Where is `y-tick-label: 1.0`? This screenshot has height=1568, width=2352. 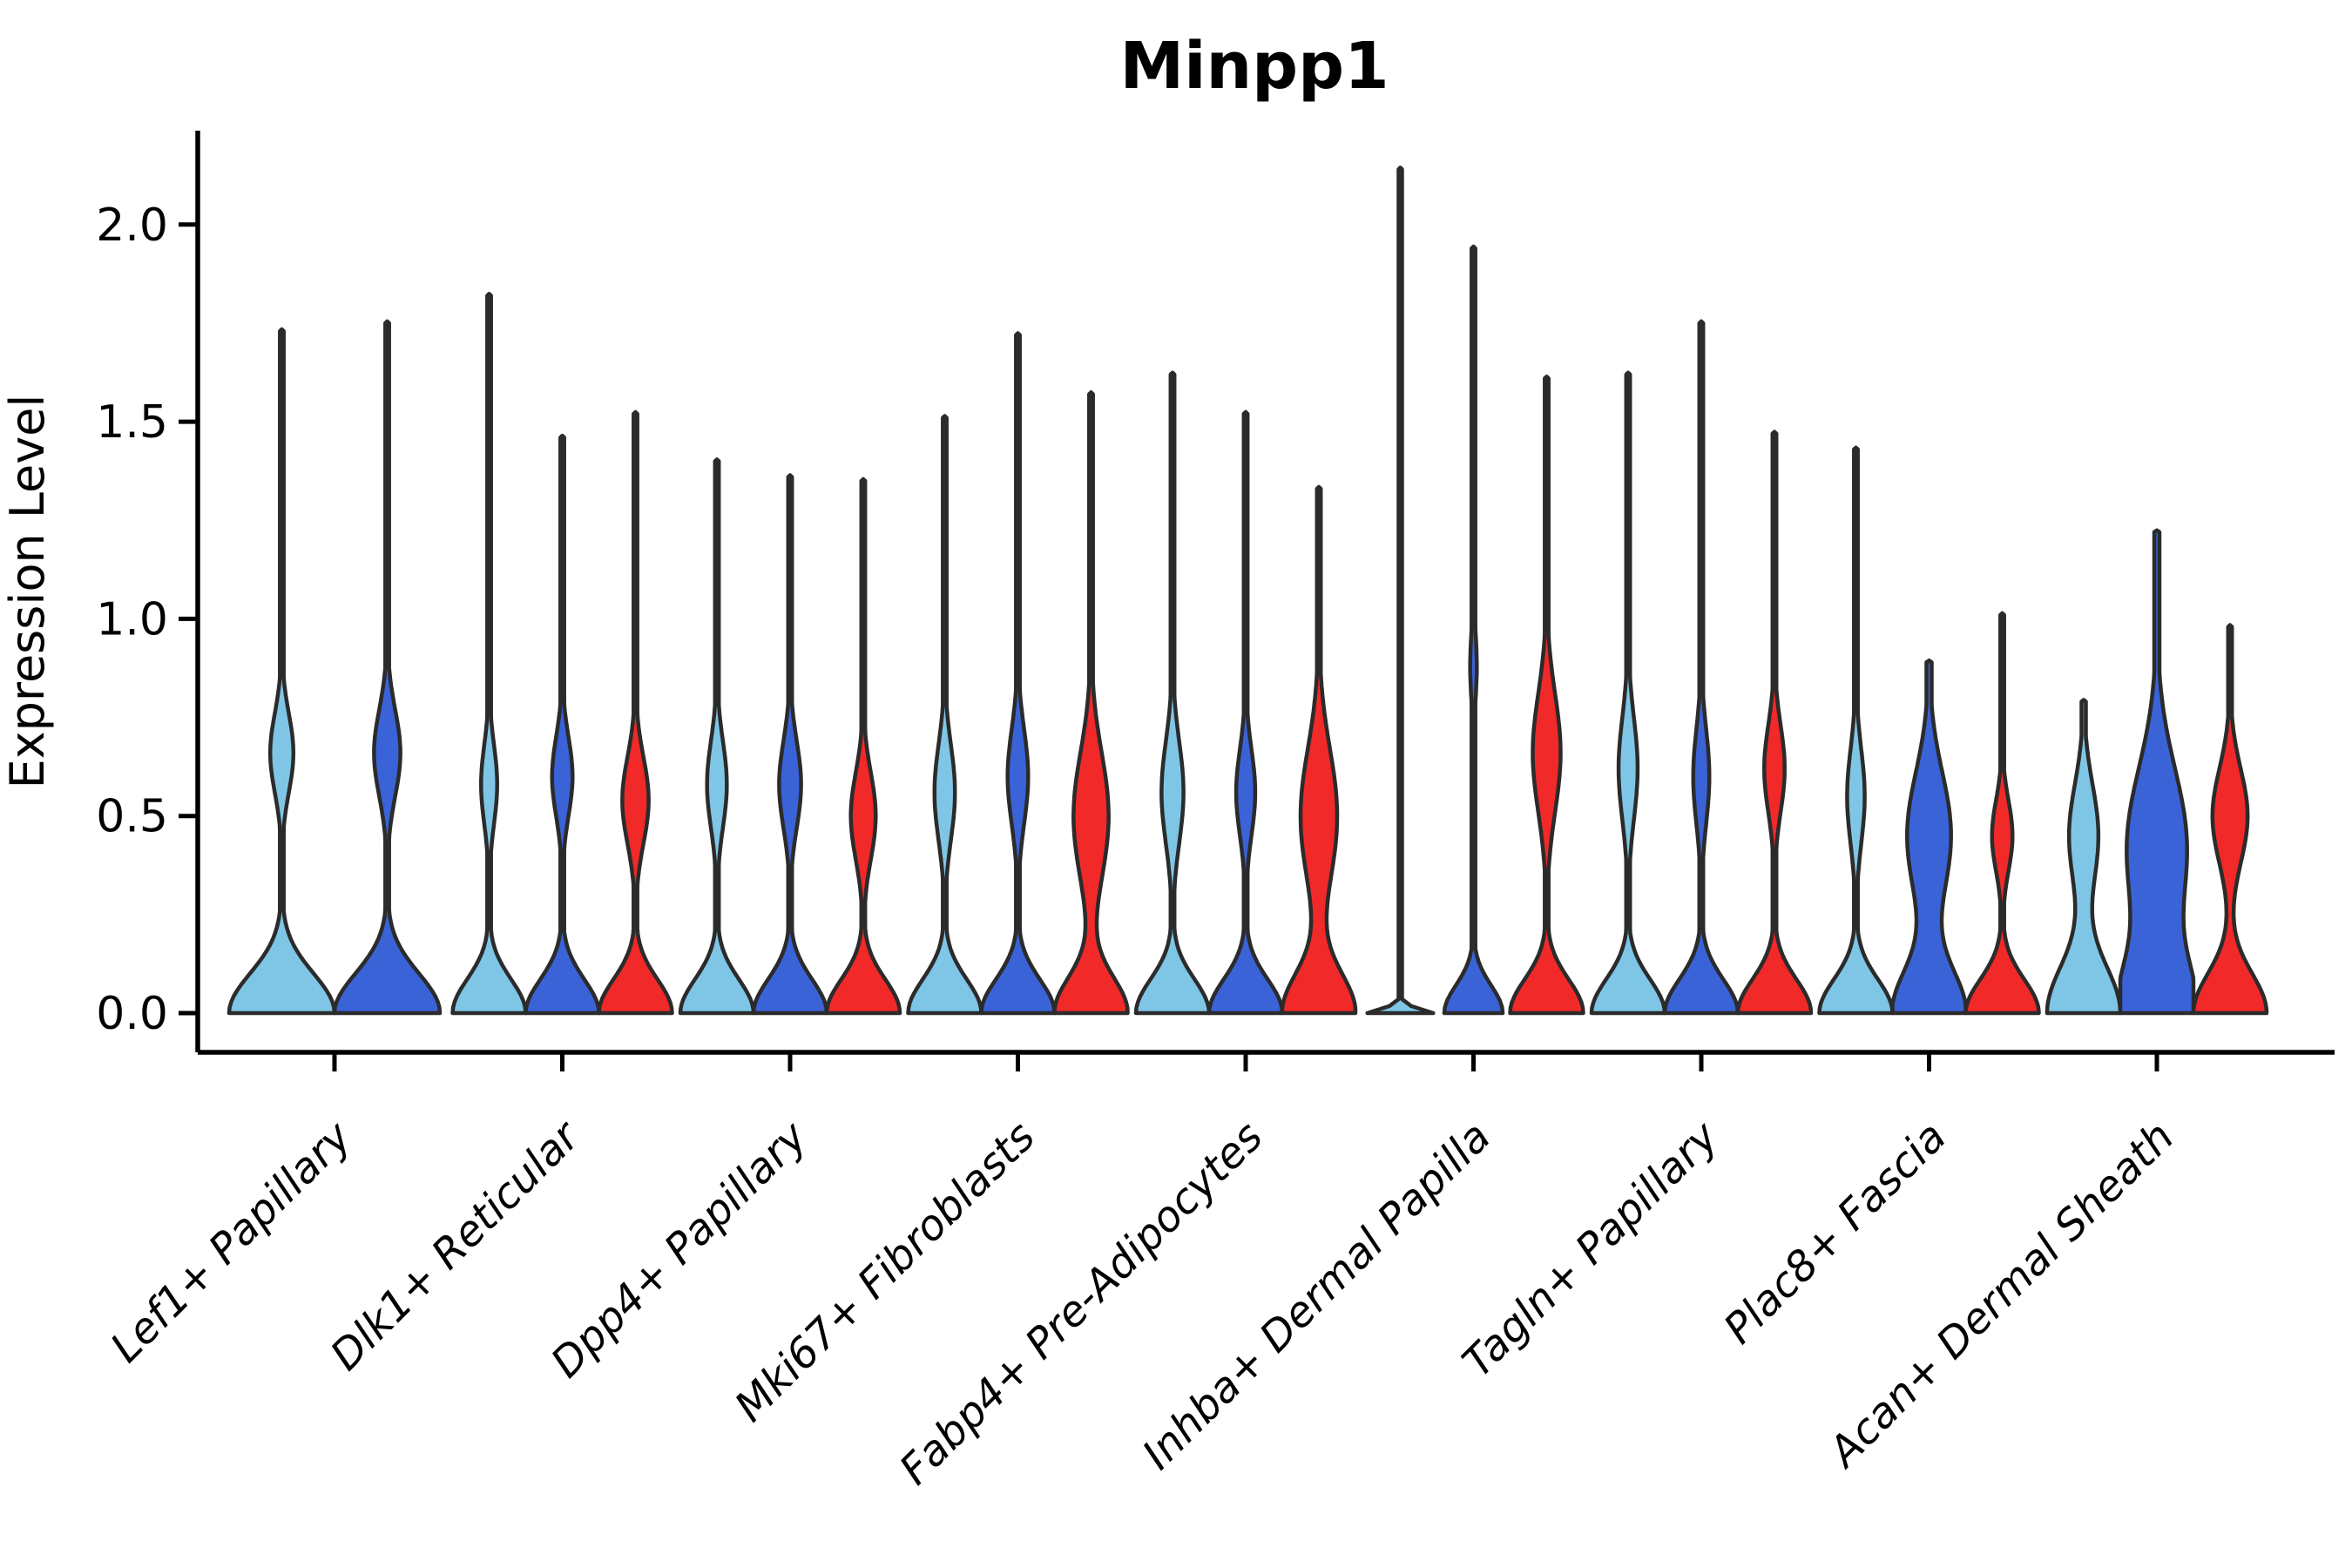
y-tick-label: 1.0 is located at coordinates (132, 619).